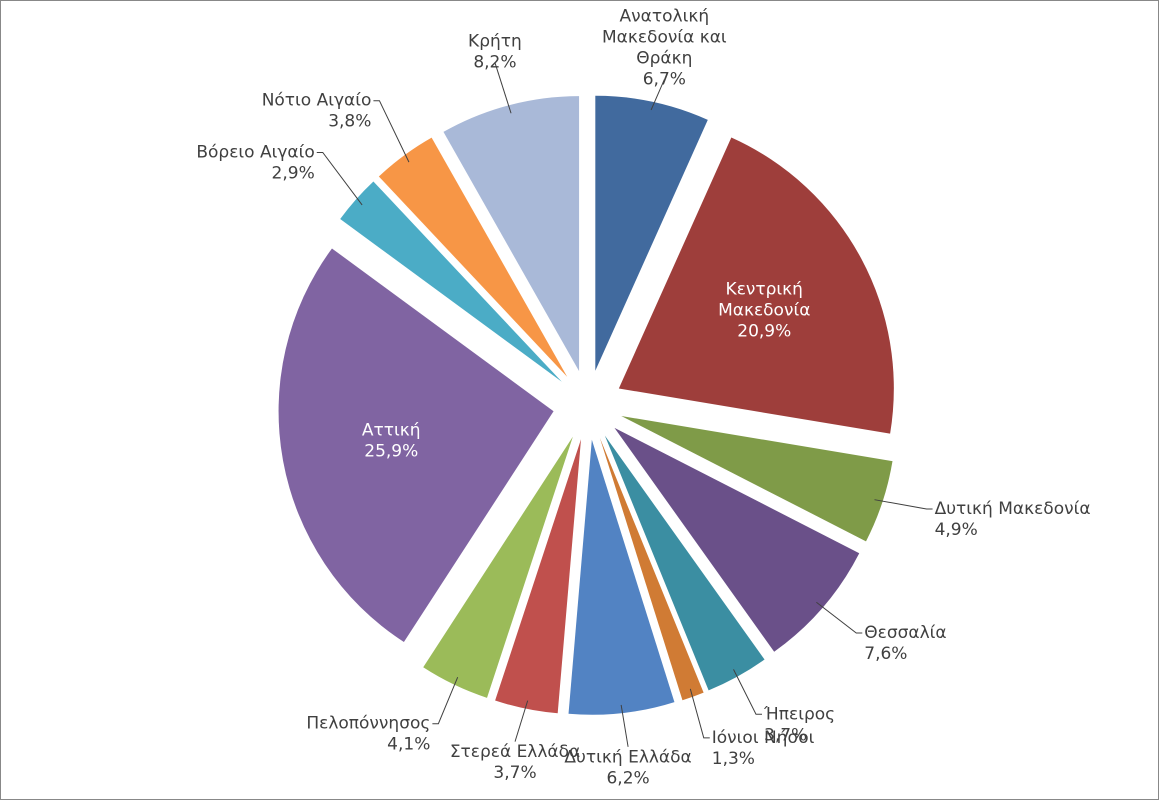  Describe the element at coordinates (494, 63) in the screenshot. I see `slice-value-label: 8,2%` at that location.